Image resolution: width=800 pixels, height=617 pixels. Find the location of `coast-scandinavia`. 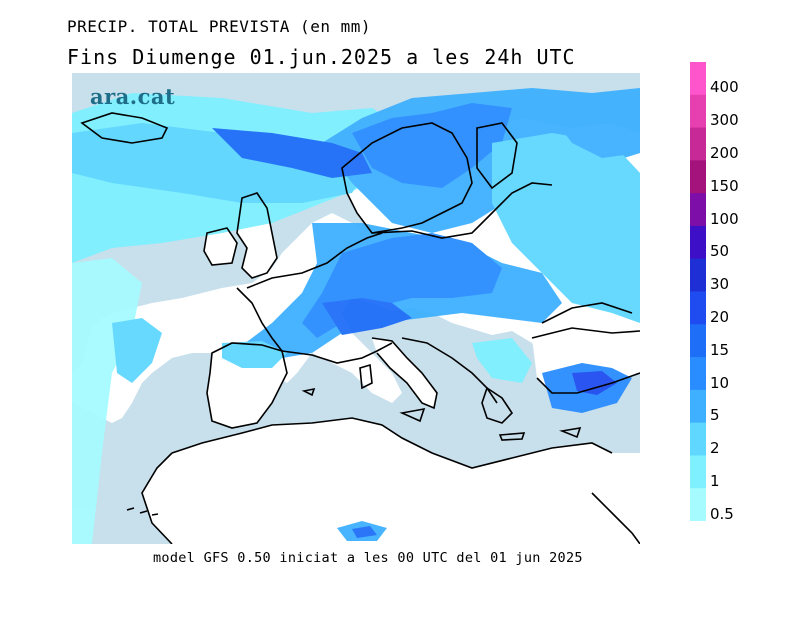

coast-scandinavia is located at coordinates (407, 178).